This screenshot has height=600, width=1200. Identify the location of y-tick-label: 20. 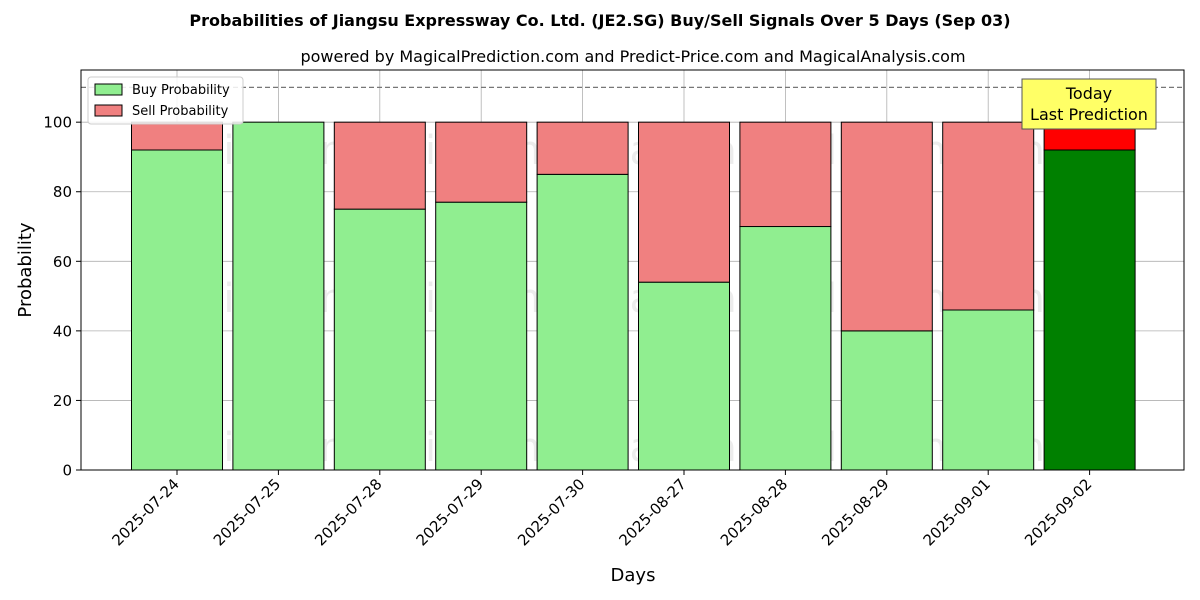
(62, 401).